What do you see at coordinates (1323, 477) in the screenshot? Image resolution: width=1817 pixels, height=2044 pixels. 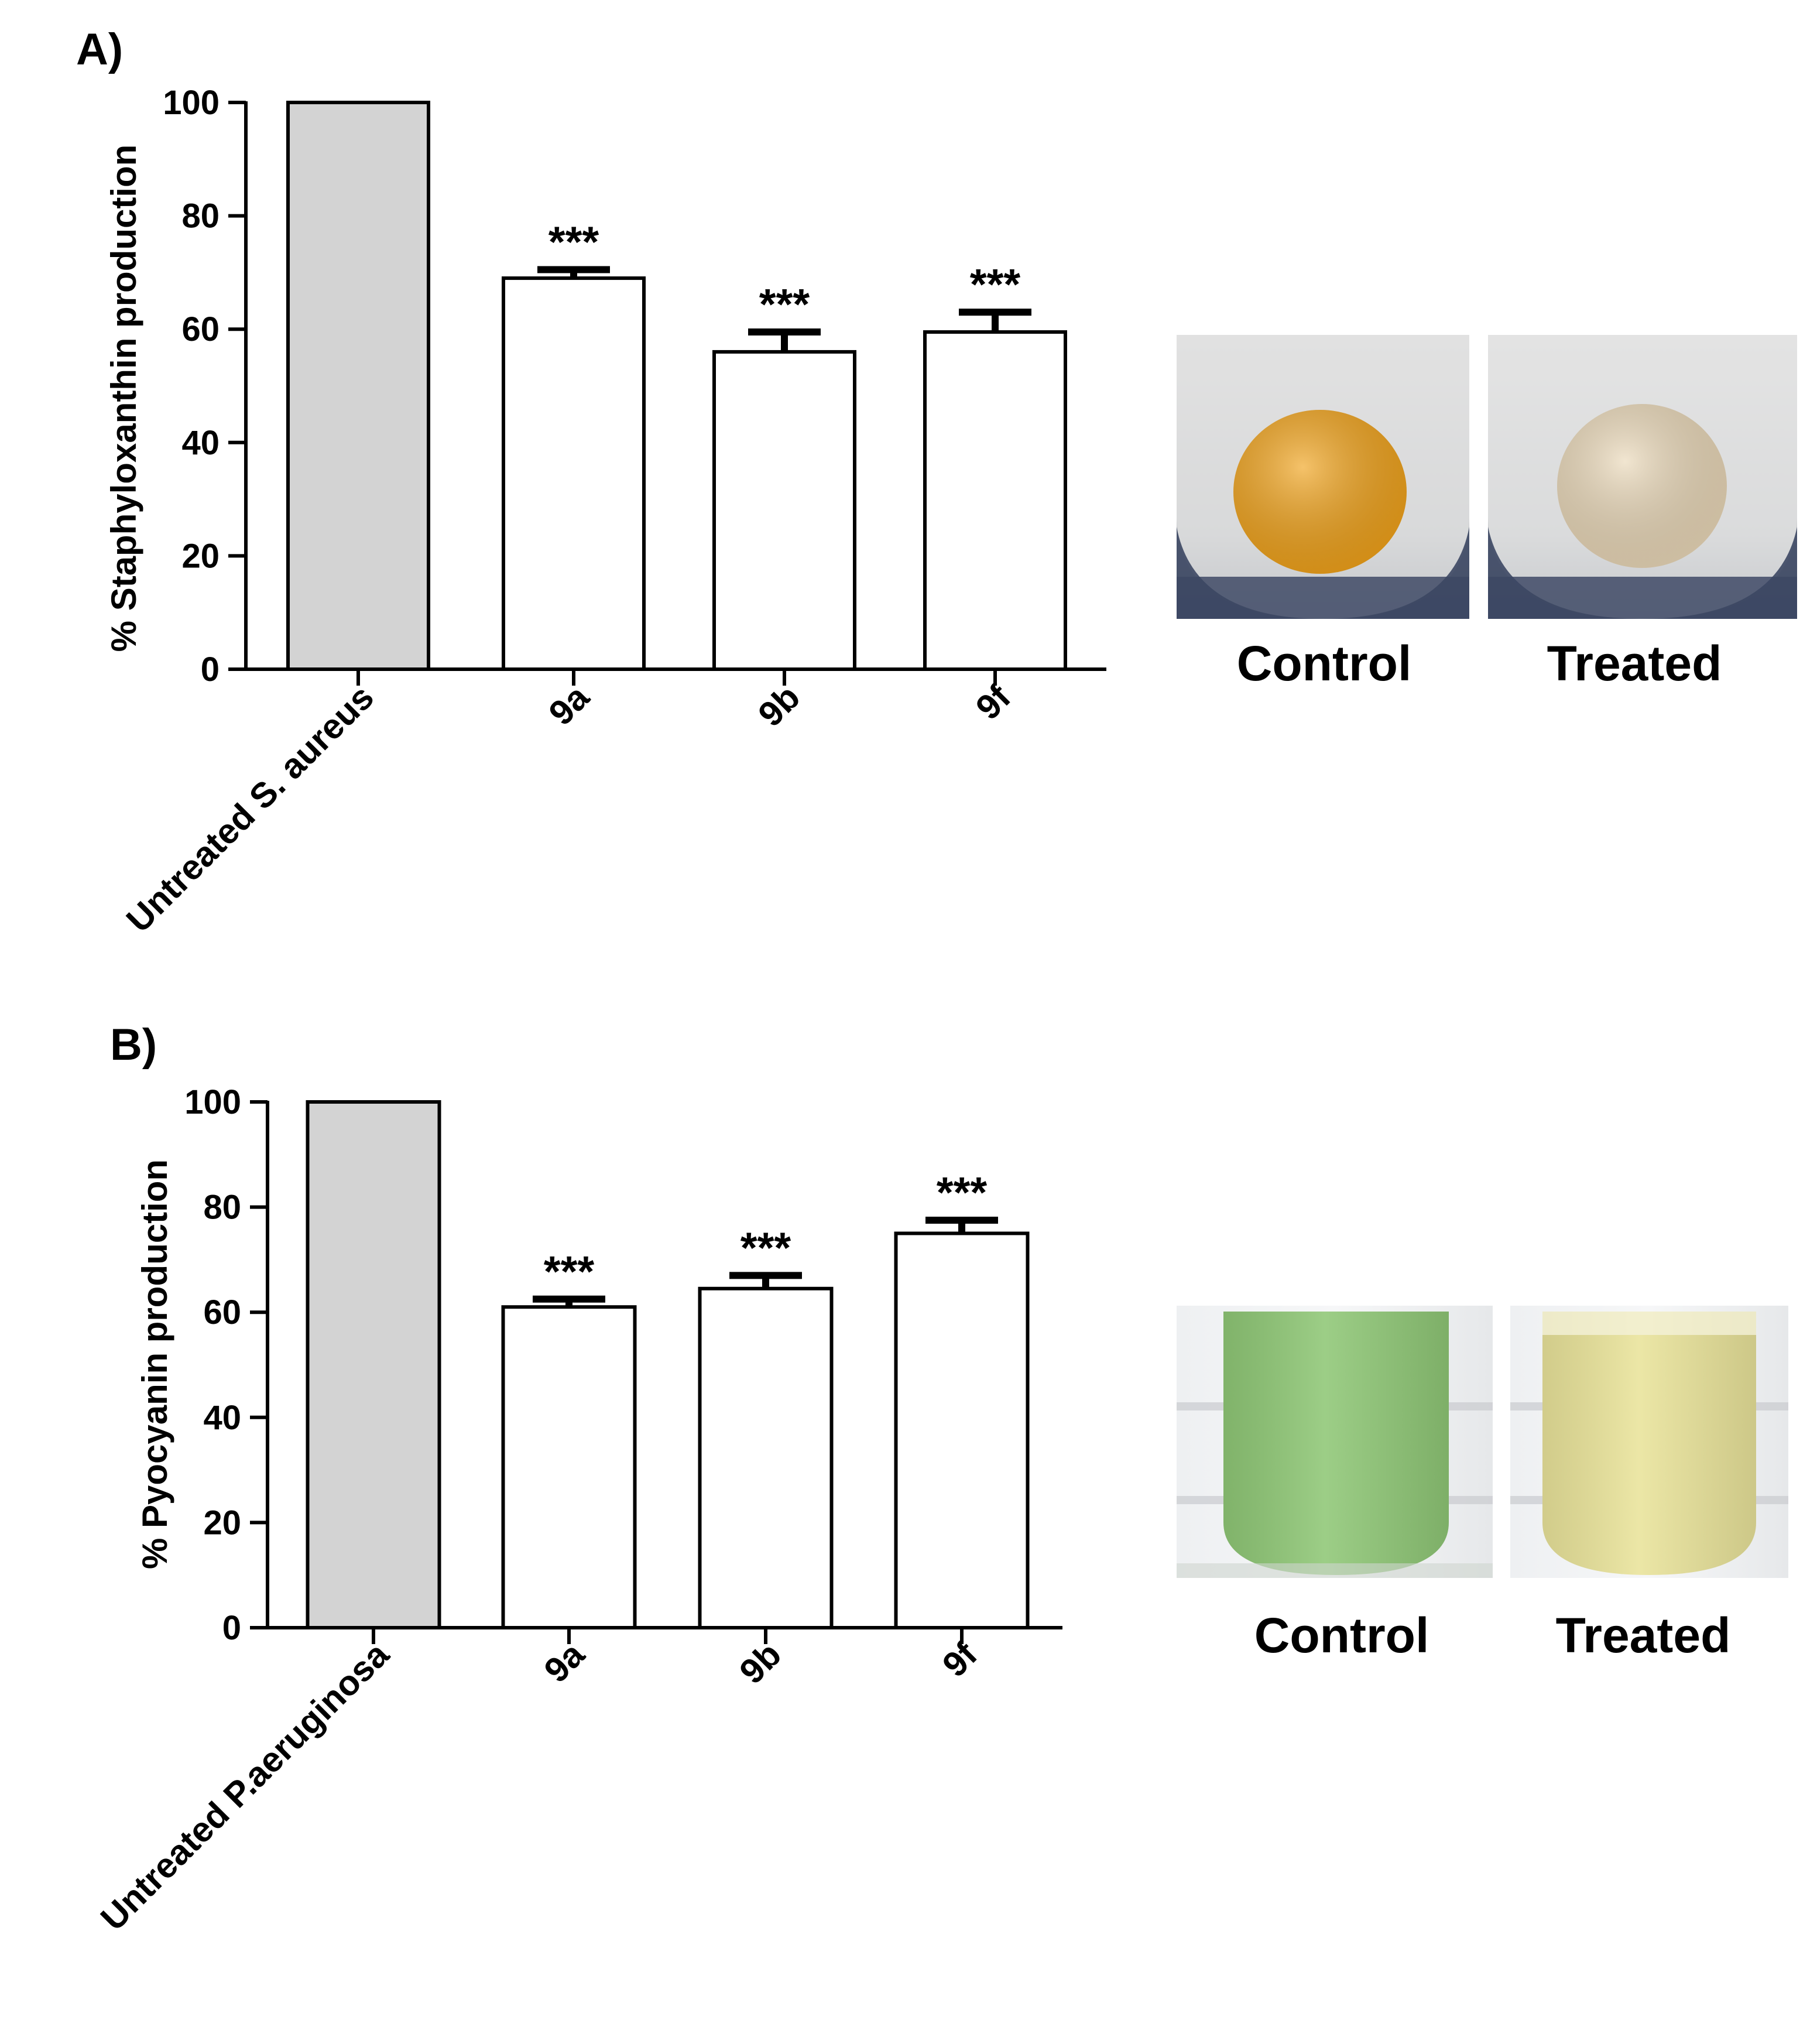 I see `panel-a-control-photo` at bounding box center [1323, 477].